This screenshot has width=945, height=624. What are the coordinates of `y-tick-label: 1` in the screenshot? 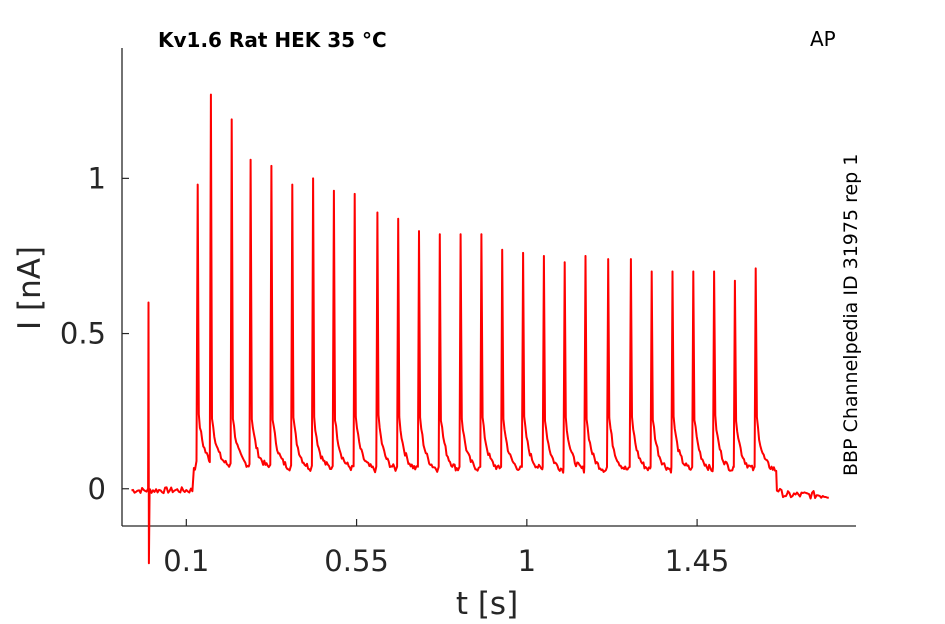 It's located at (97, 178).